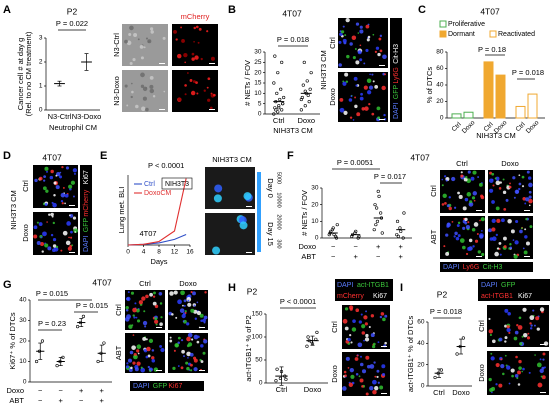 The height and width of the screenshot is (417, 553). I want to click on legend-entry: Ki67, so click(175, 386).